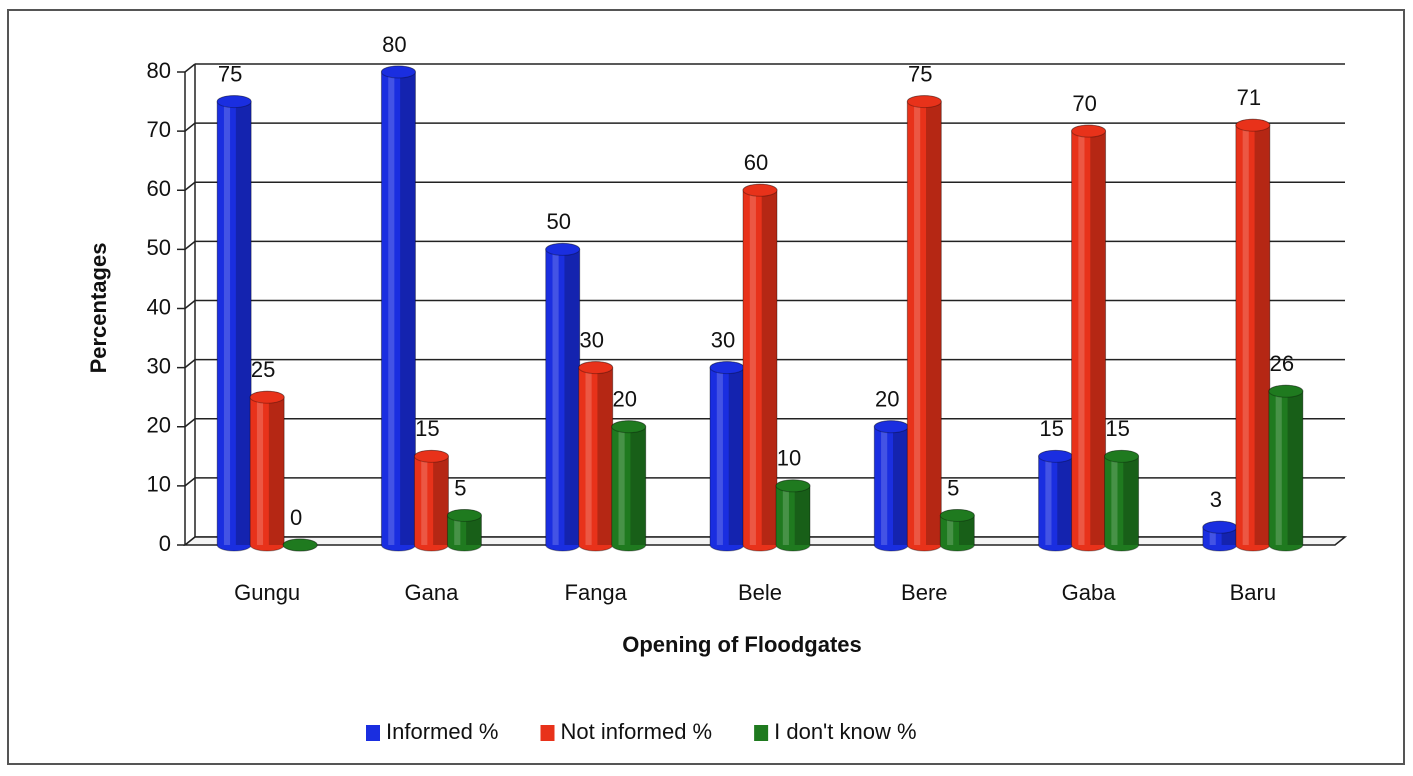 Image resolution: width=1413 pixels, height=776 pixels. What do you see at coordinates (159, 484) in the screenshot?
I see `y-tick-label: 10` at bounding box center [159, 484].